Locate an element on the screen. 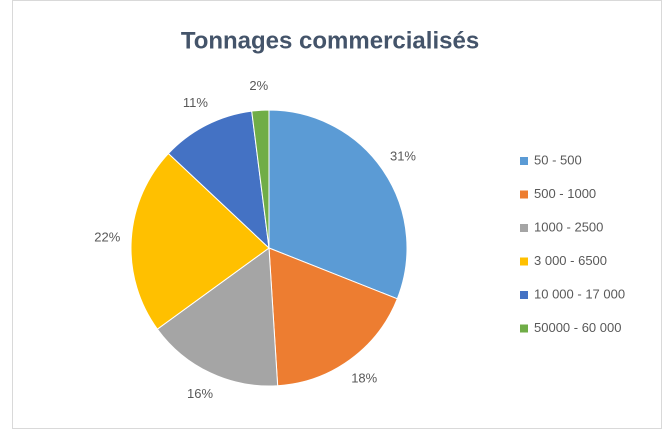 Image resolution: width=662 pixels, height=429 pixels. data-label: 31% is located at coordinates (403, 155).